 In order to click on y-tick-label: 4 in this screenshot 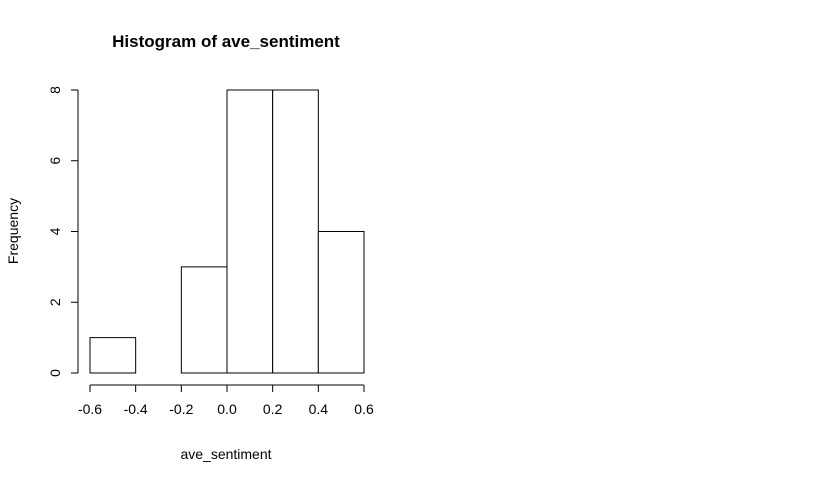, I will do `click(55, 231)`.